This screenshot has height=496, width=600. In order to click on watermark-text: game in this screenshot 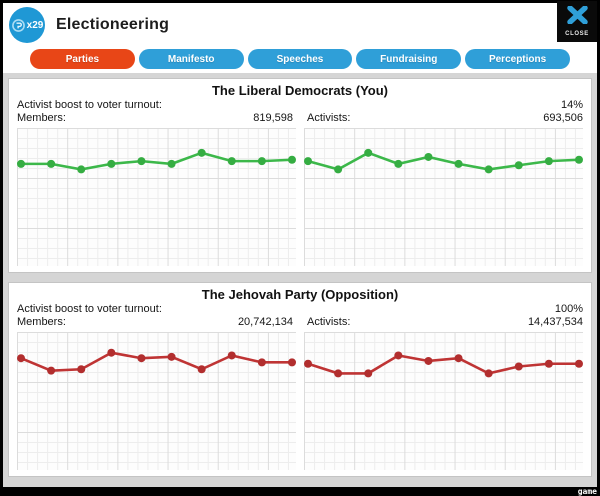, I will do `click(587, 491)`.